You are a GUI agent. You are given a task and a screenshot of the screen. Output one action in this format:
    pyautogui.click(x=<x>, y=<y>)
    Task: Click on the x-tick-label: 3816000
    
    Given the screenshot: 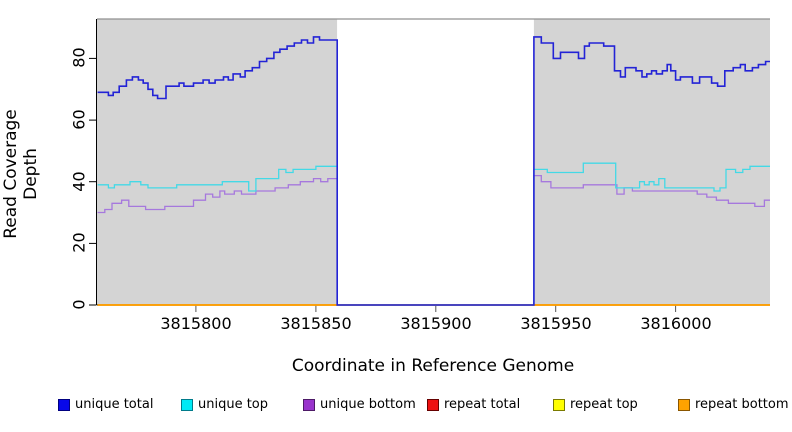 What is the action you would take?
    pyautogui.click(x=676, y=323)
    